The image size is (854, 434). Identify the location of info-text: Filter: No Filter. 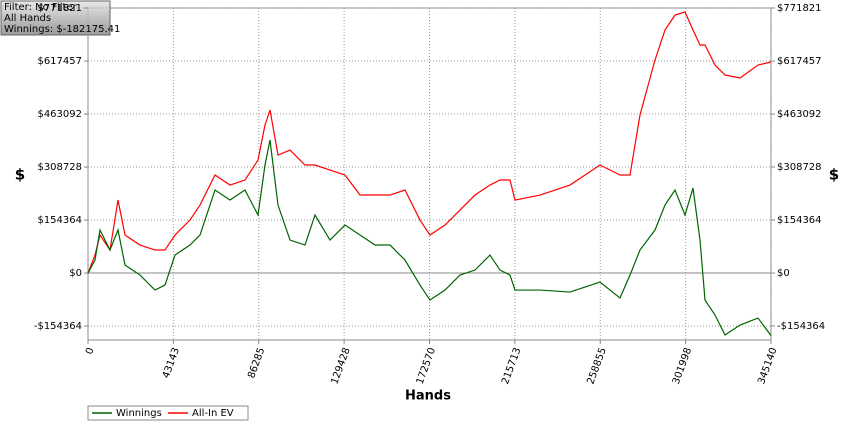
(41, 7).